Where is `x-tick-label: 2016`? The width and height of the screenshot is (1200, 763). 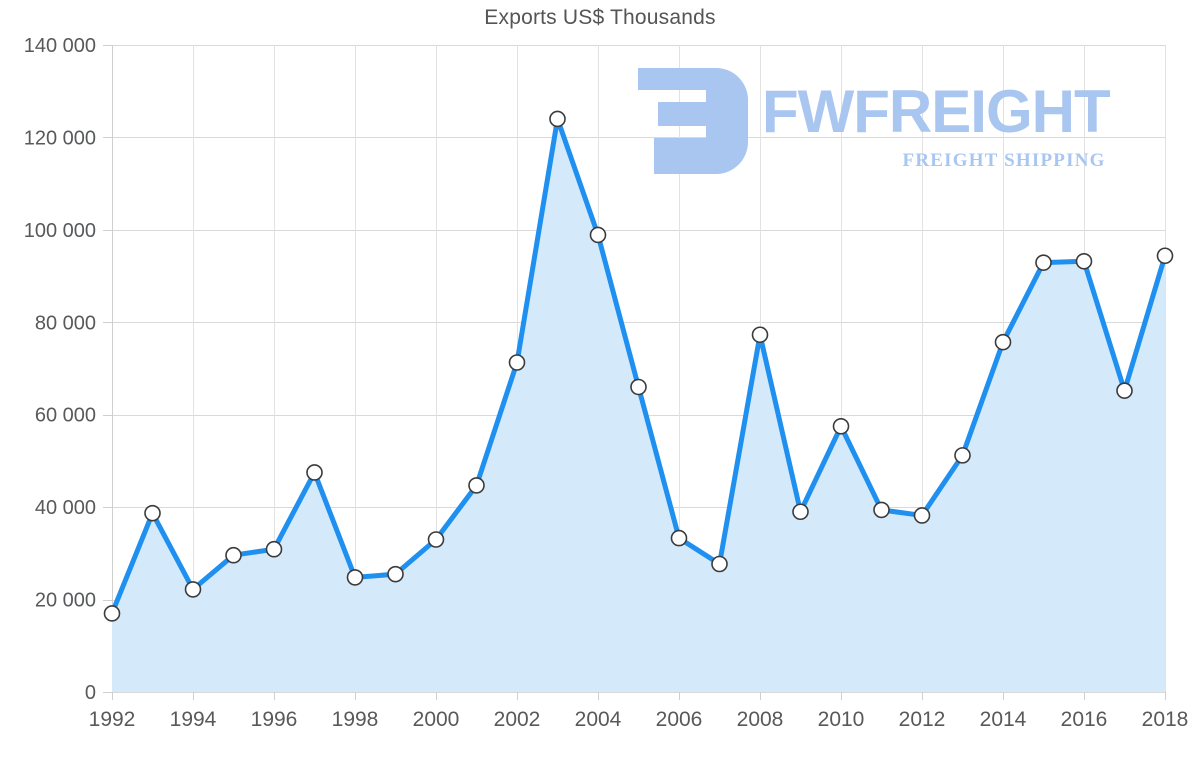
x-tick-label: 2016 is located at coordinates (1084, 719).